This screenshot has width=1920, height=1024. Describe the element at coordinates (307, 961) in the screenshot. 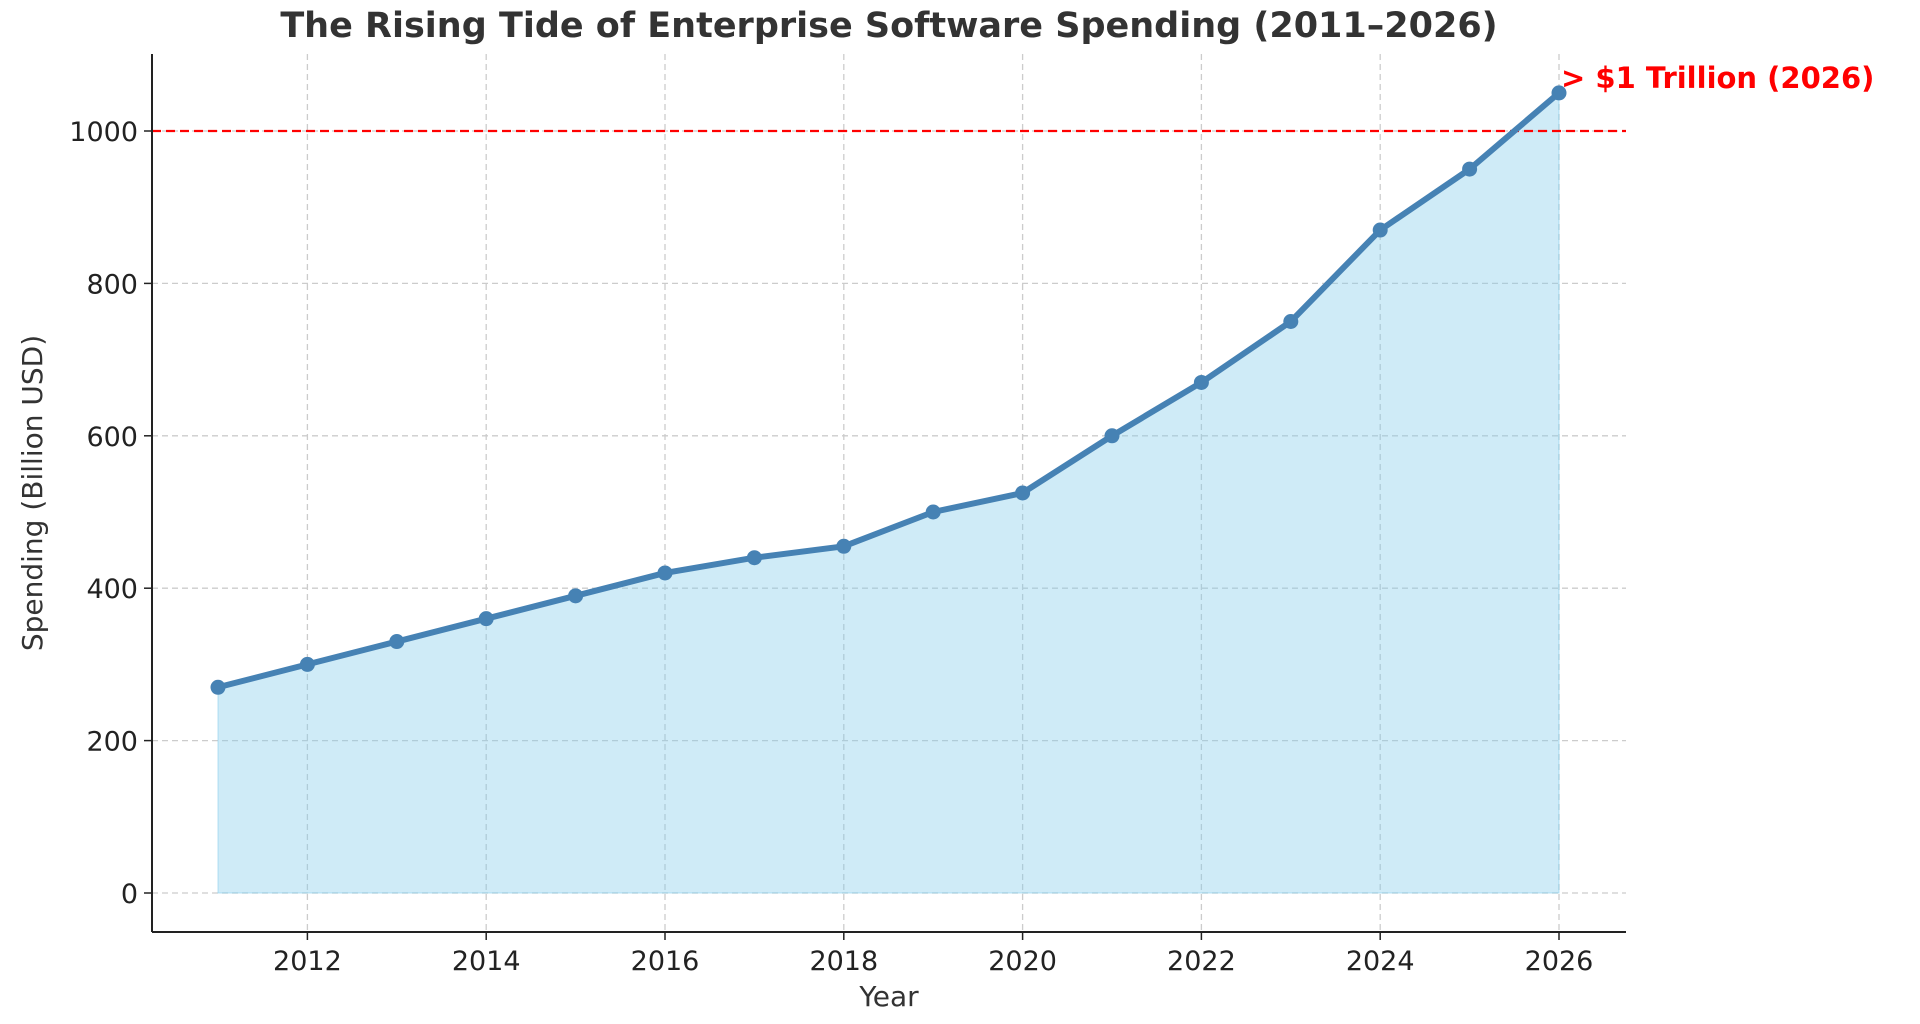

I see `x-tick-label: 2012` at that location.